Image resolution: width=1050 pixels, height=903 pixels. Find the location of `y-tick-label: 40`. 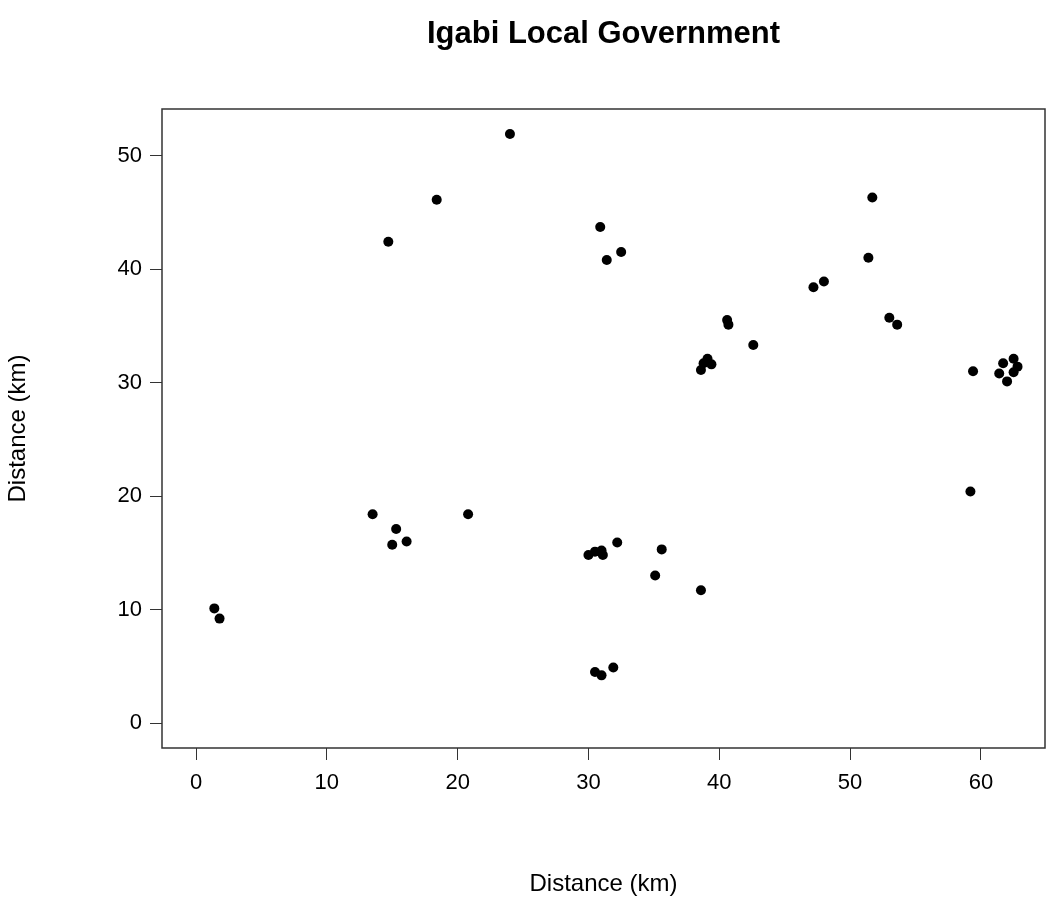

y-tick-label: 40 is located at coordinates (129, 268).